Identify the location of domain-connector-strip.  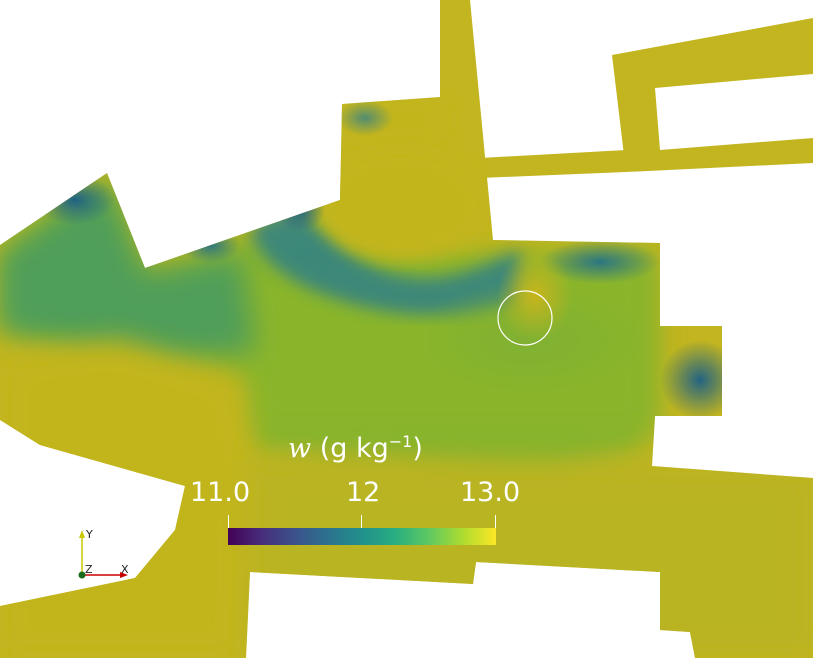
(553, 164).